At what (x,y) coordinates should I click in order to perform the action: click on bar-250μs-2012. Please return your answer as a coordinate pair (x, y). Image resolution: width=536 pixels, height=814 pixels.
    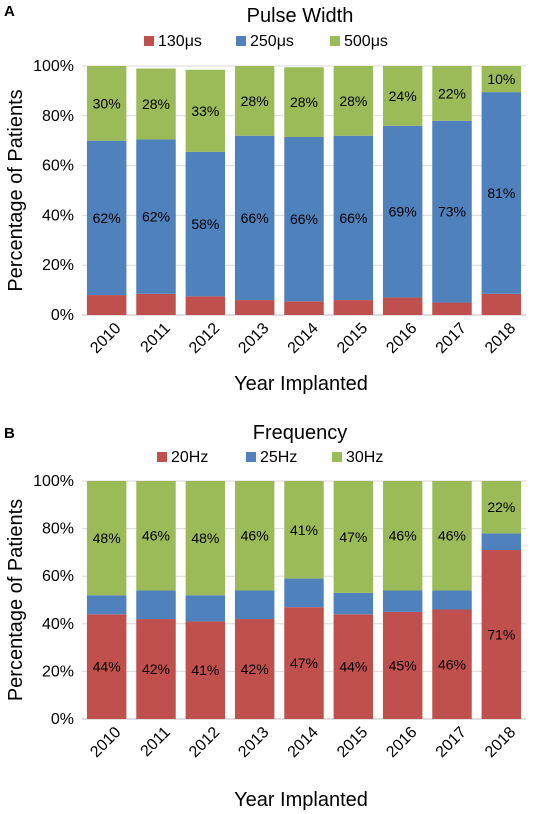
    Looking at the image, I should click on (205, 224).